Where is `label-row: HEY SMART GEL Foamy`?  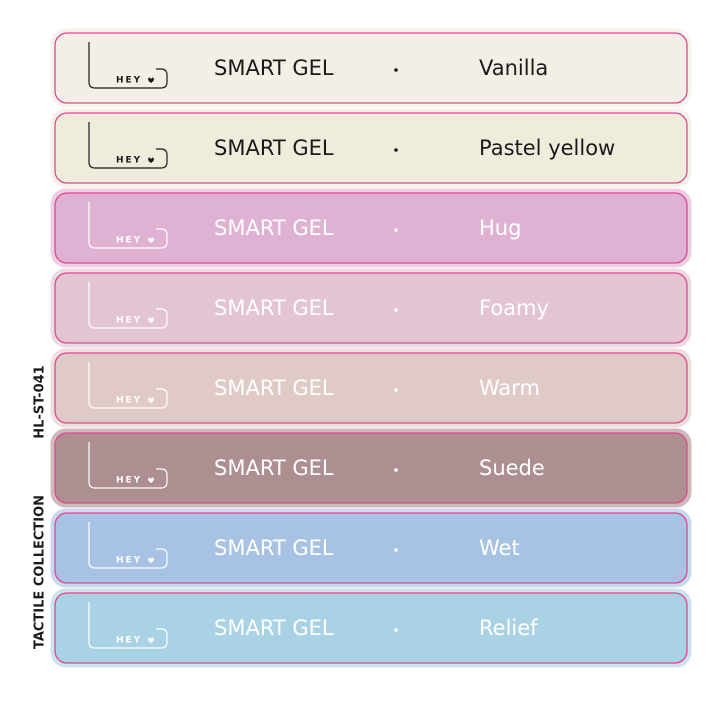
label-row: HEY SMART GEL Foamy is located at coordinates (371, 308).